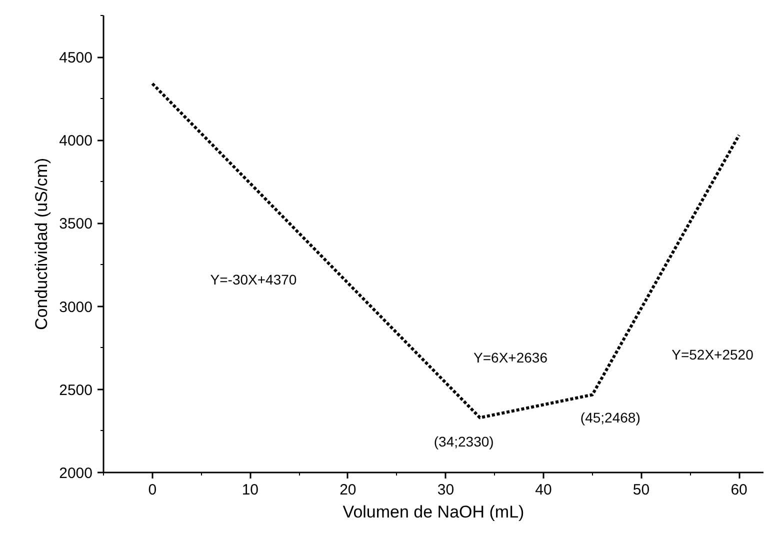 This screenshot has width=765, height=547. What do you see at coordinates (348, 490) in the screenshot?
I see `x-tick-label: 20` at bounding box center [348, 490].